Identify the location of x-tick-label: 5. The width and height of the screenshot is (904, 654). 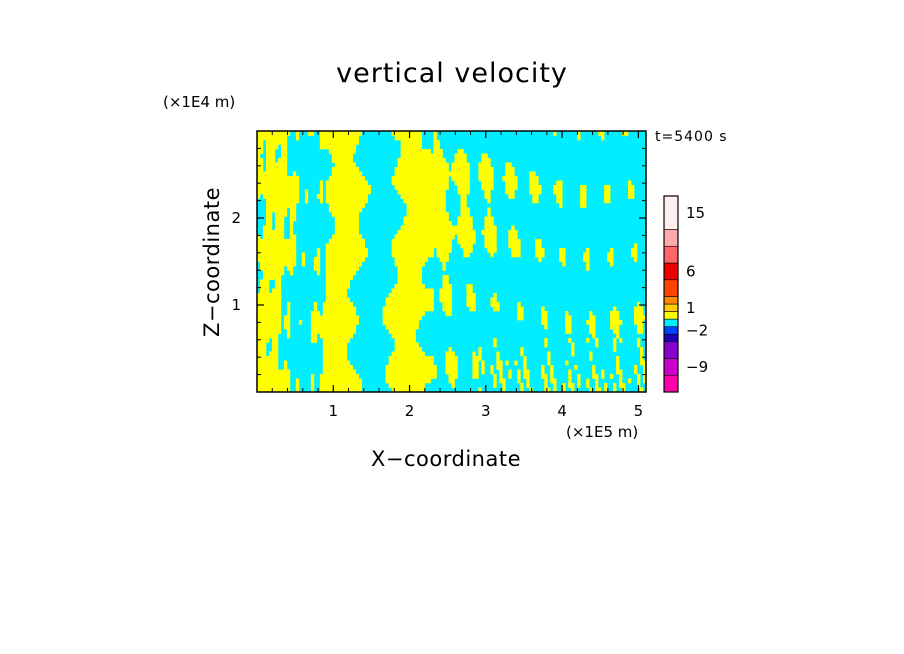
(639, 411).